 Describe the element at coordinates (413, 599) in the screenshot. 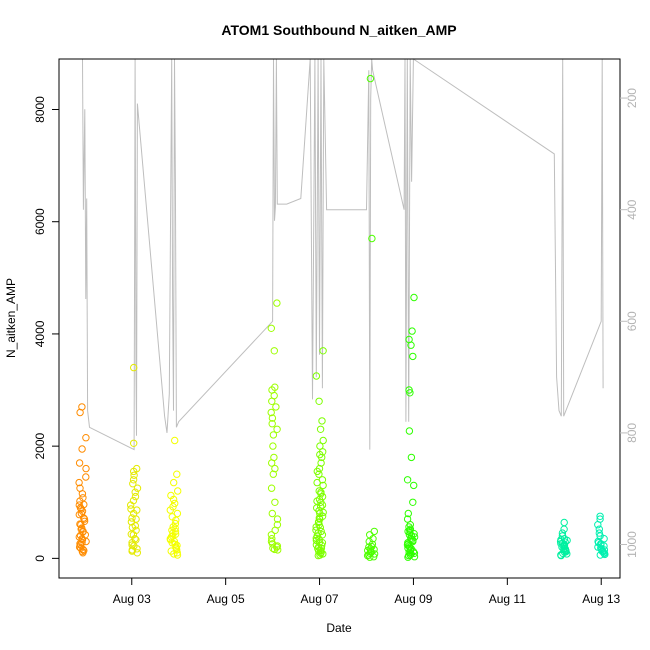

I see `x-tick-label: Aug 09` at that location.